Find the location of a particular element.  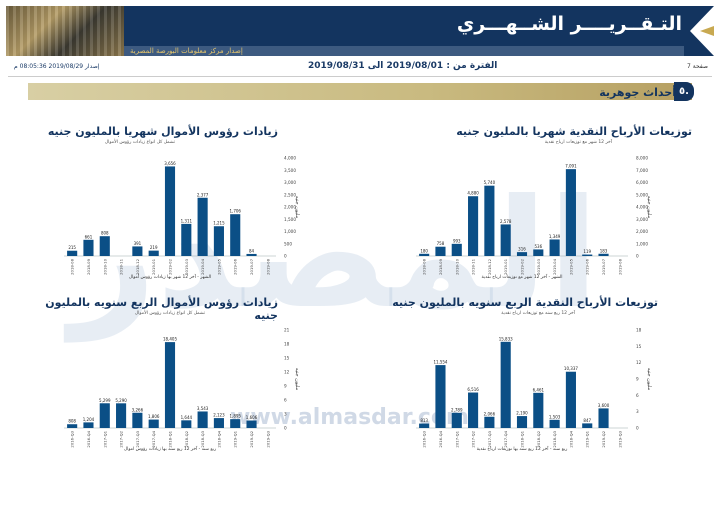

y-tick-label: 12 is located at coordinates (287, 372).